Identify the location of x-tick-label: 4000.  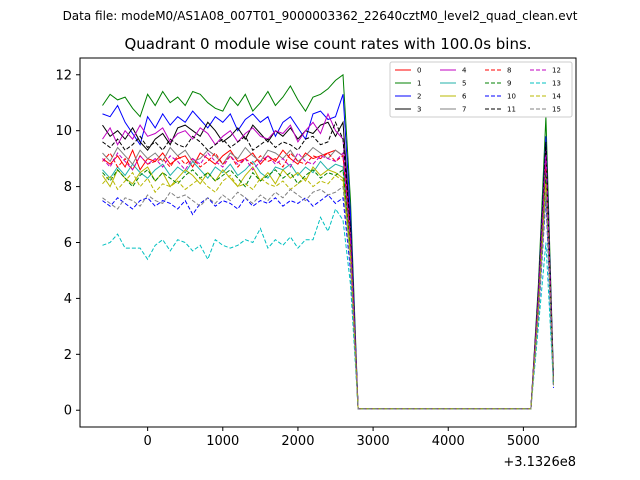
(448, 441).